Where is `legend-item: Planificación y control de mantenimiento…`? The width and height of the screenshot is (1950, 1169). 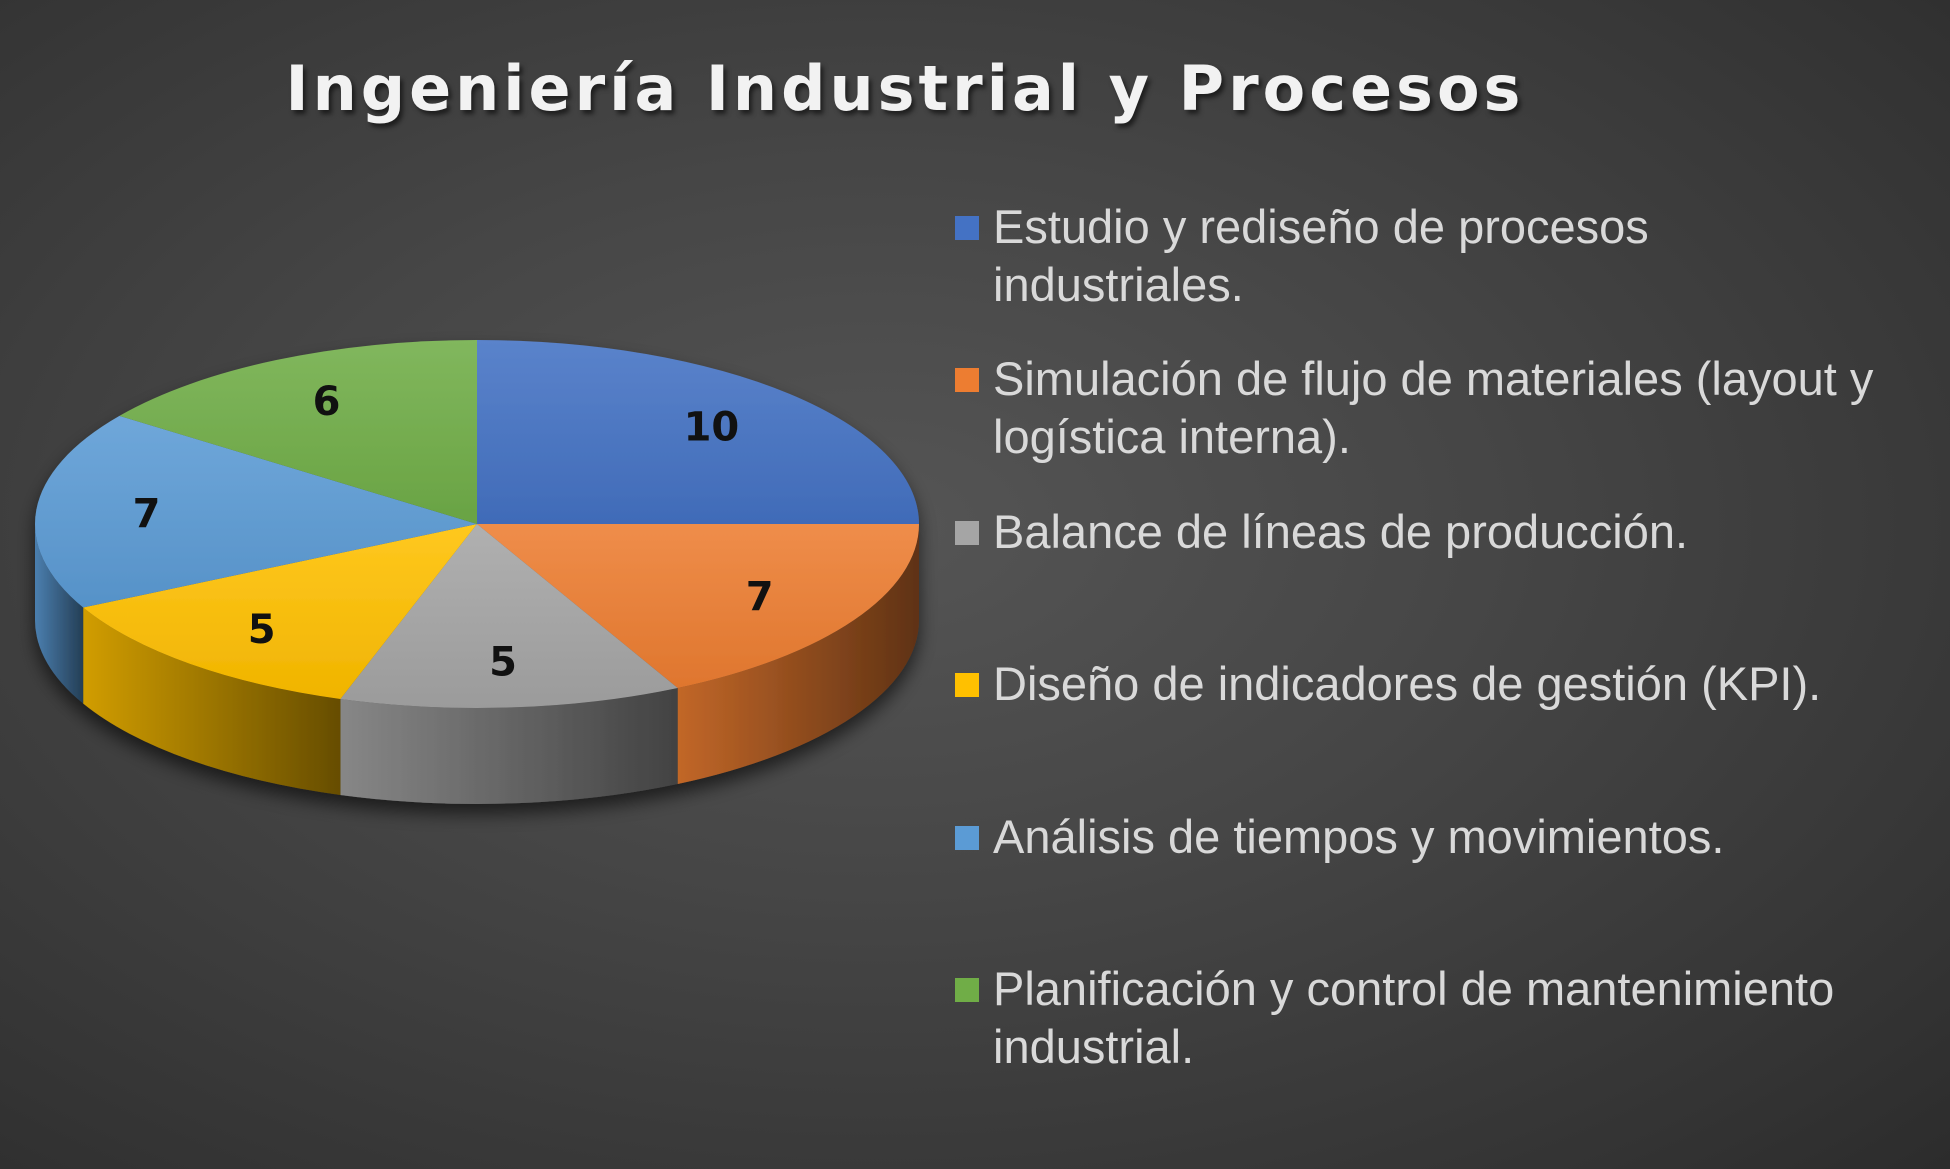
legend-item: Planificación y control de mantenimiento… is located at coordinates (1435, 1018).